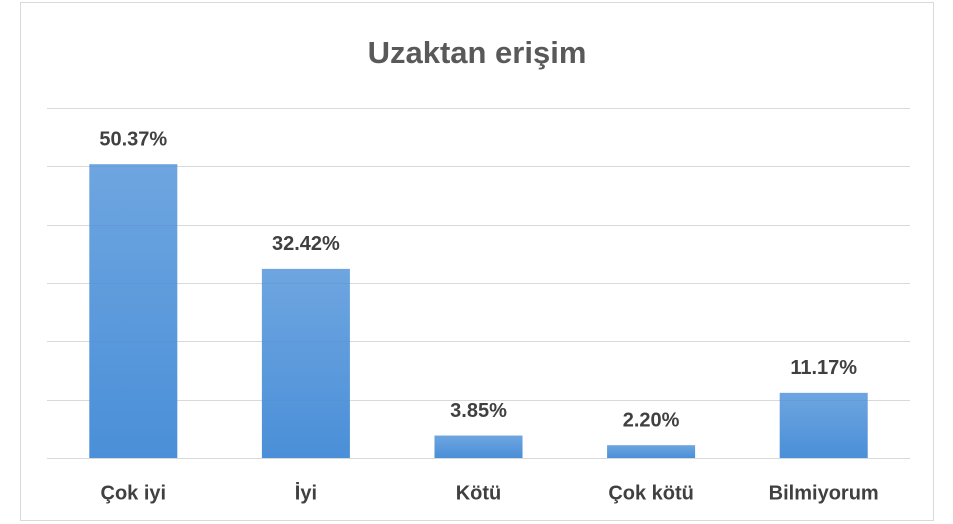 This screenshot has height=524, width=953. What do you see at coordinates (133, 139) in the screenshot?
I see `value-label: 50.37%` at bounding box center [133, 139].